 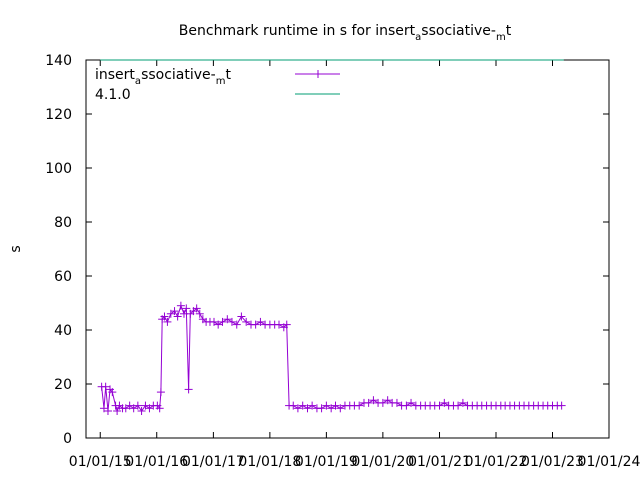 What do you see at coordinates (509, 31) in the screenshot?
I see `chart-title-part: t` at bounding box center [509, 31].